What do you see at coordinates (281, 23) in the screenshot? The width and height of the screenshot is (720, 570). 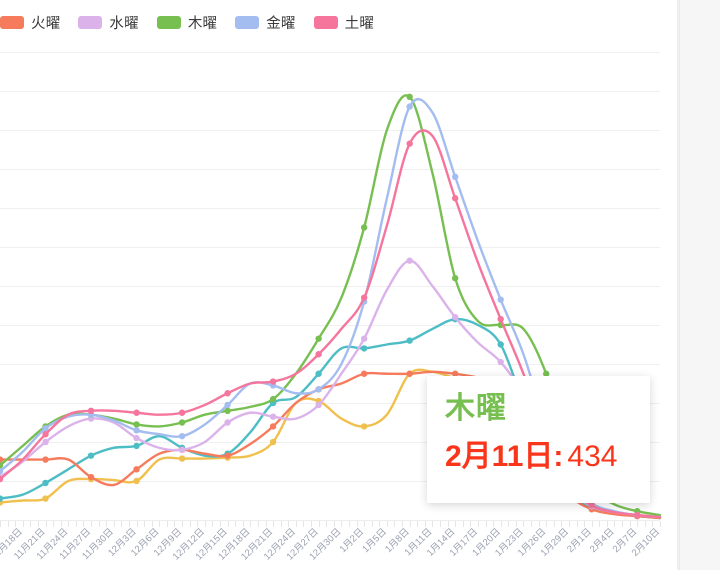 I see `legend-item-label: 金曜` at bounding box center [281, 23].